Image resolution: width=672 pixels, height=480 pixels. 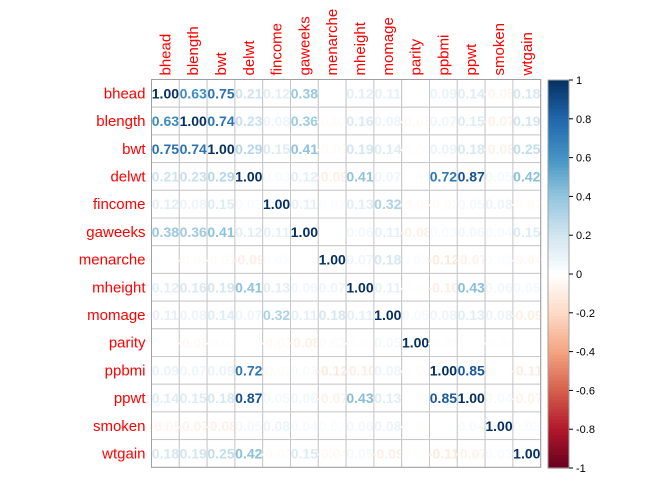 What do you see at coordinates (193, 370) in the screenshot?
I see `cell-ppbmi-blength` at bounding box center [193, 370].